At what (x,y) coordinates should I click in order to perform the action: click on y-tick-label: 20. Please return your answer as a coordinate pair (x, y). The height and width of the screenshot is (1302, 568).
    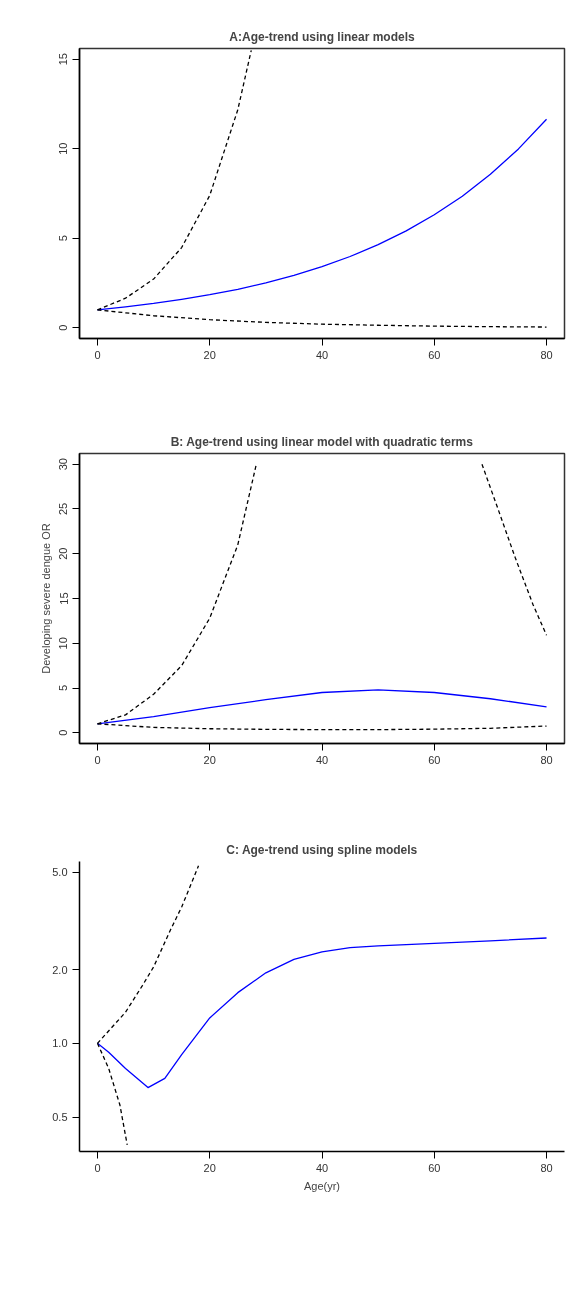
    Looking at the image, I should click on (63, 553).